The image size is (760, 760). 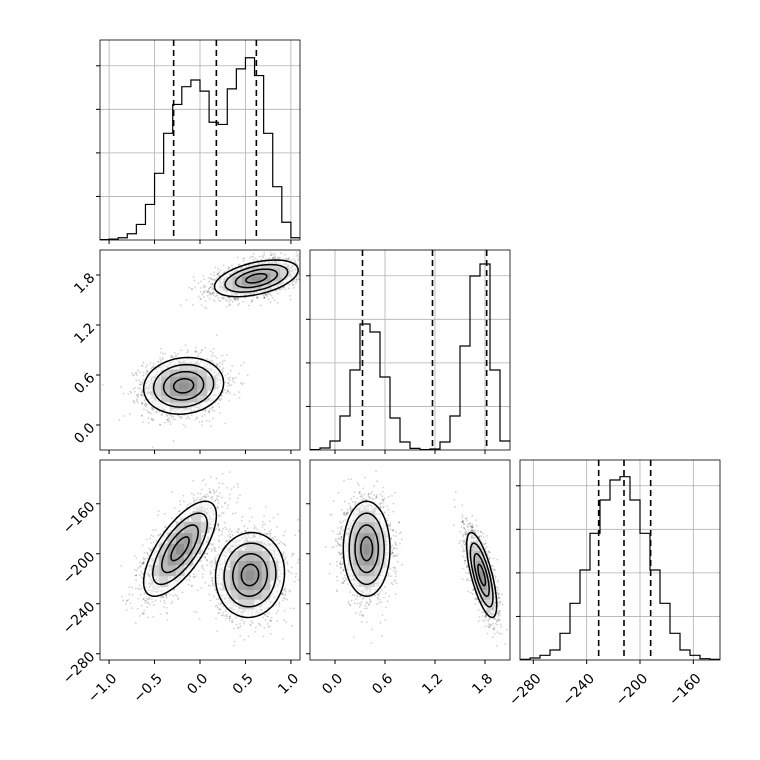 What do you see at coordinates (505, 445) in the screenshot?
I see `hist-y-bar` at bounding box center [505, 445].